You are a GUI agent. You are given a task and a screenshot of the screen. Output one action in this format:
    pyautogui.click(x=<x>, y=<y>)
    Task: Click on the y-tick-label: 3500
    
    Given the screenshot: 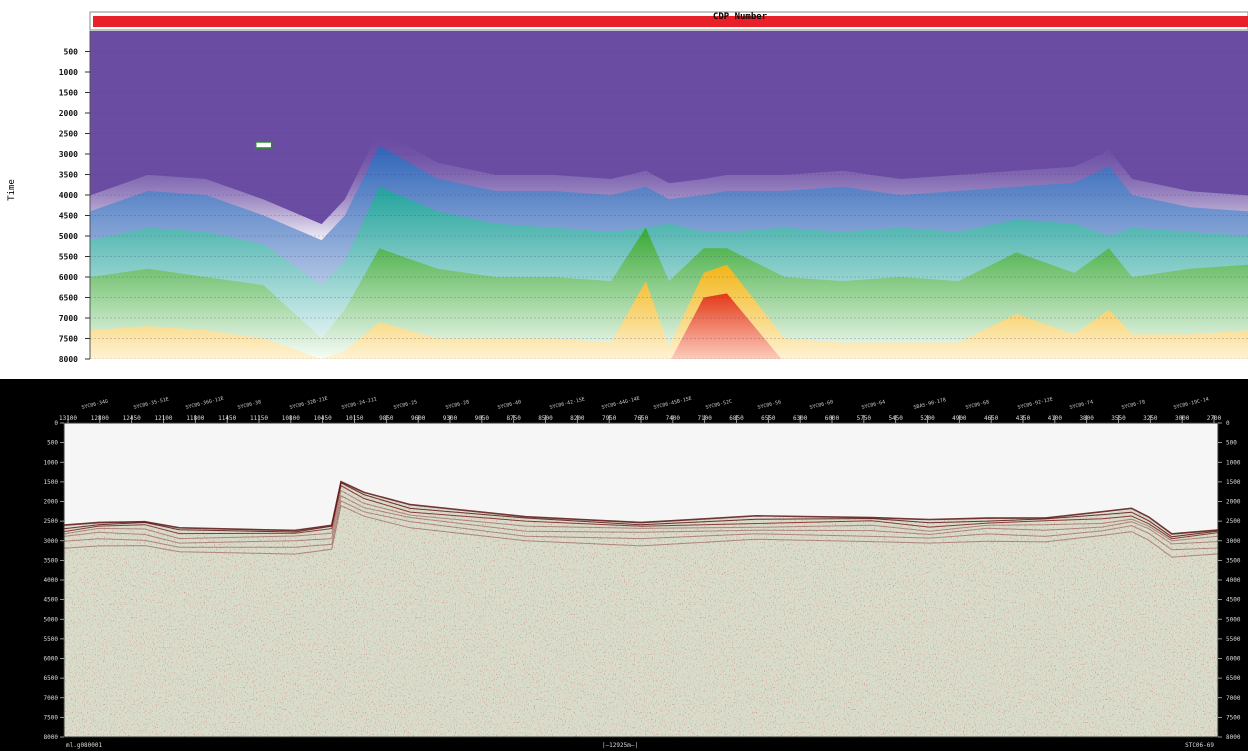 What is the action you would take?
    pyautogui.click(x=68, y=175)
    